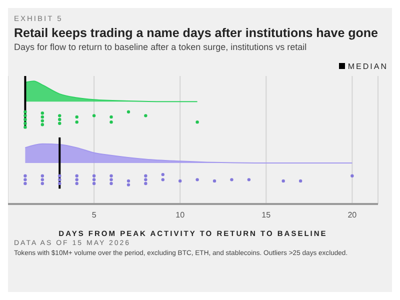  What do you see at coordinates (94, 215) in the screenshot?
I see `x-tick-label: 5` at bounding box center [94, 215].